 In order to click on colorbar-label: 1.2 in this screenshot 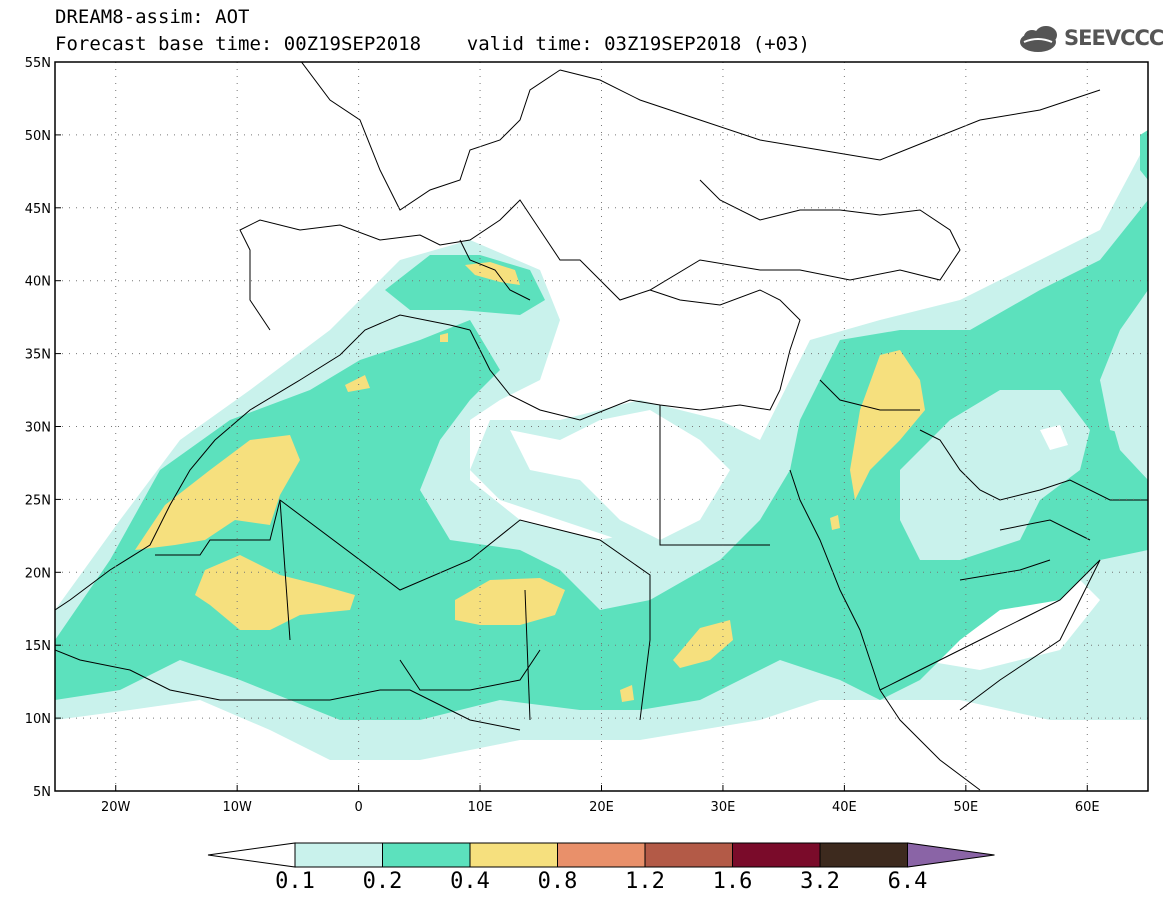, I will do `click(645, 881)`.